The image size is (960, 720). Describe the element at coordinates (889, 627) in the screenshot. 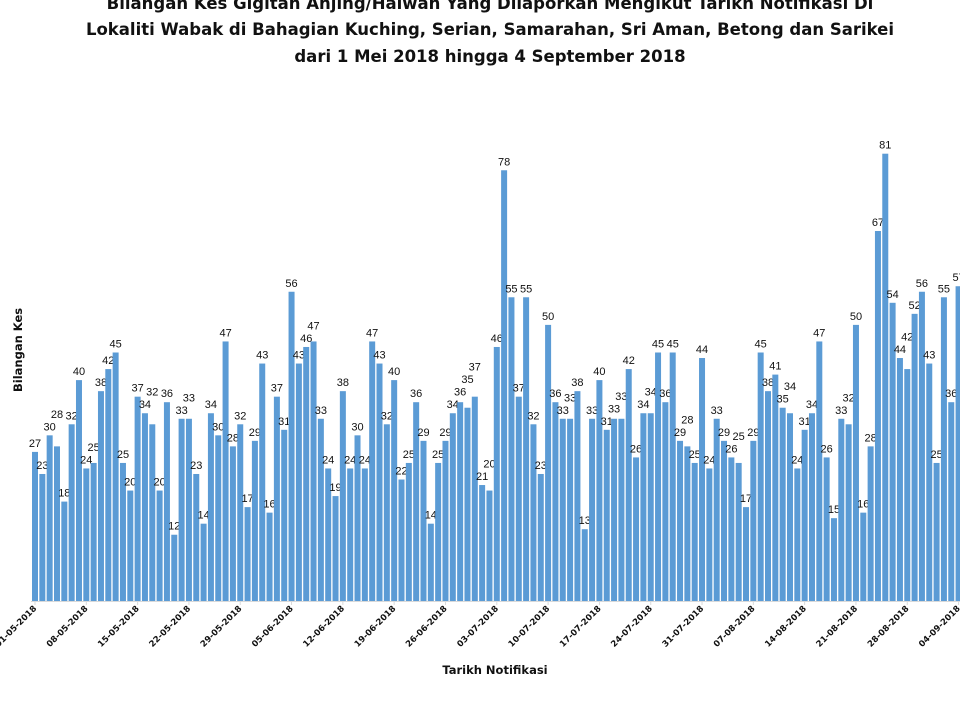

I see `x-tick-label: 28-08-2018` at that location.